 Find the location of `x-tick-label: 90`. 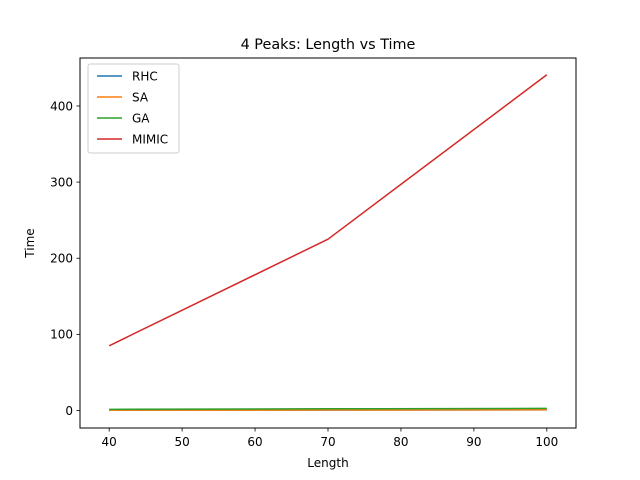

x-tick-label: 90 is located at coordinates (473, 442).